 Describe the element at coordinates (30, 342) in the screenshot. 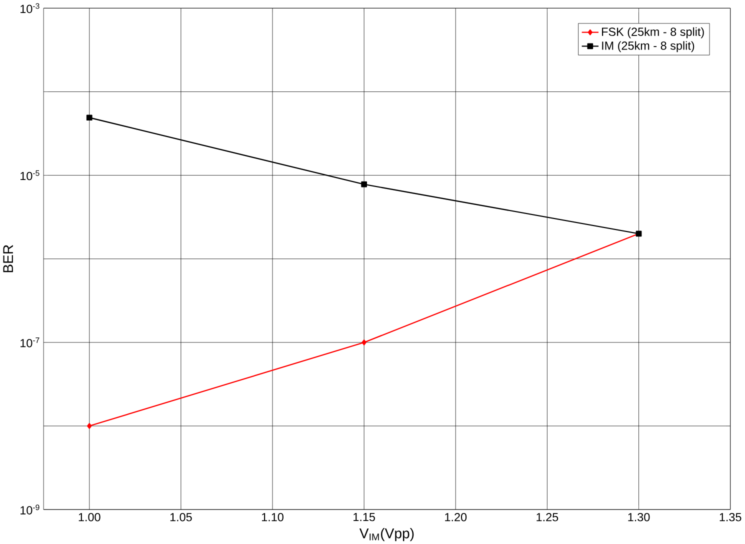

I see `y-tick-label: 10$^{-7}$` at that location.